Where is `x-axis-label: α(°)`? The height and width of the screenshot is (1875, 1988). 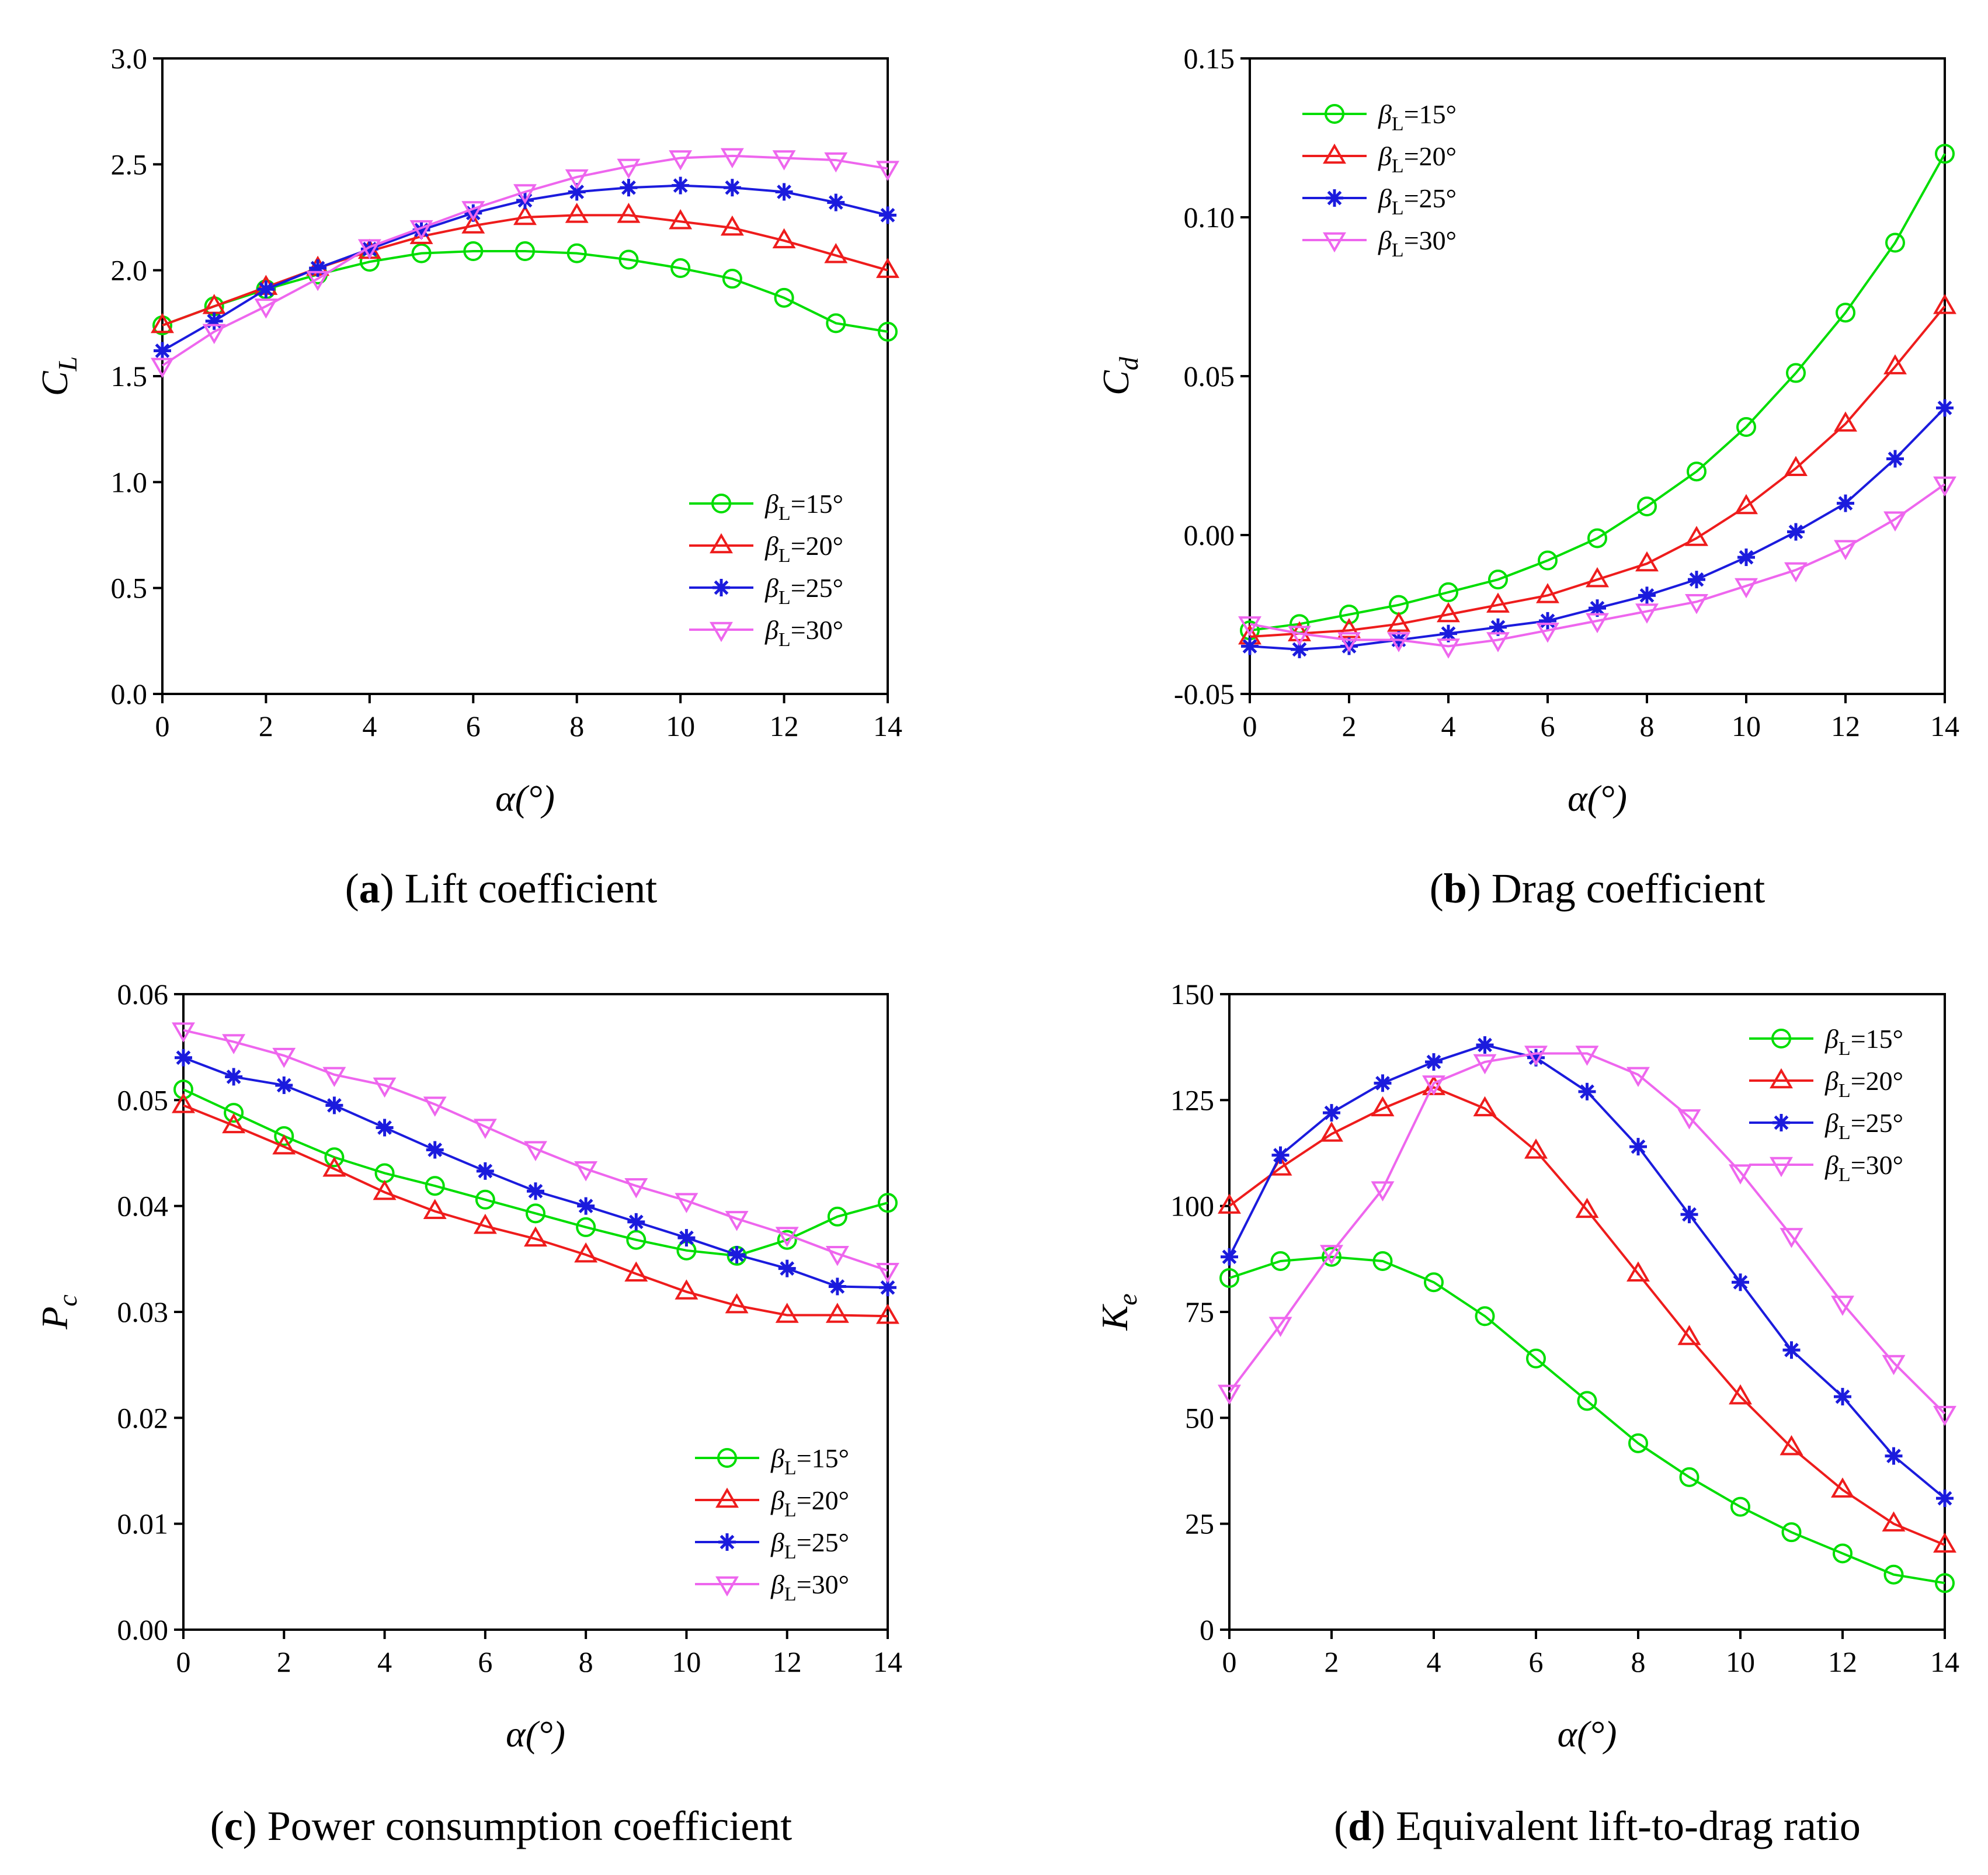
x-axis-label: α(°) is located at coordinates (1587, 1734).